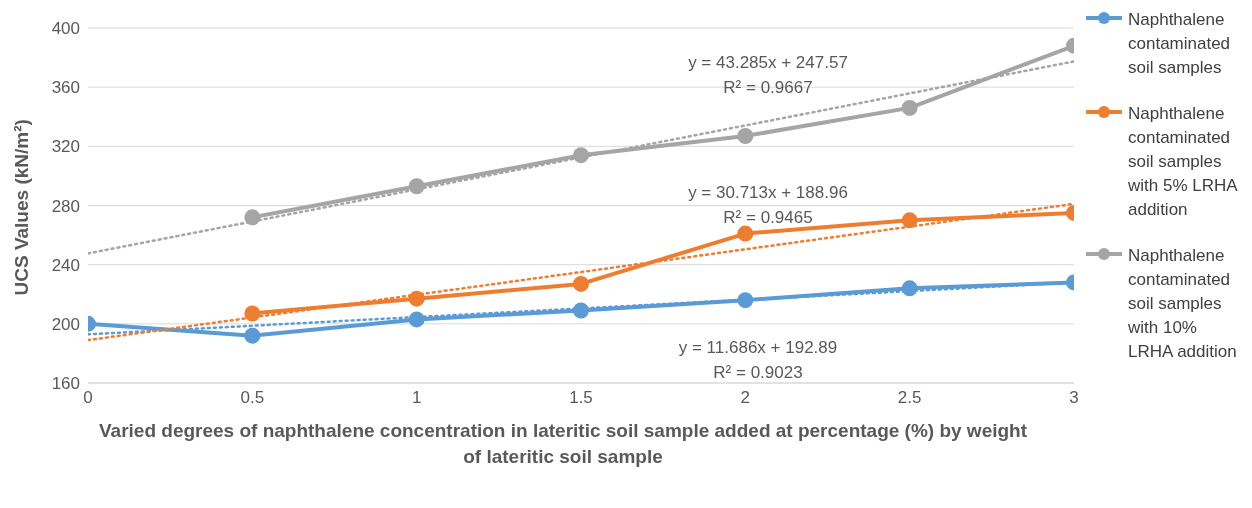 This screenshot has width=1252, height=508. What do you see at coordinates (21, 207) in the screenshot?
I see `y-axis-title: UCS Values (kN/m²)` at bounding box center [21, 207].